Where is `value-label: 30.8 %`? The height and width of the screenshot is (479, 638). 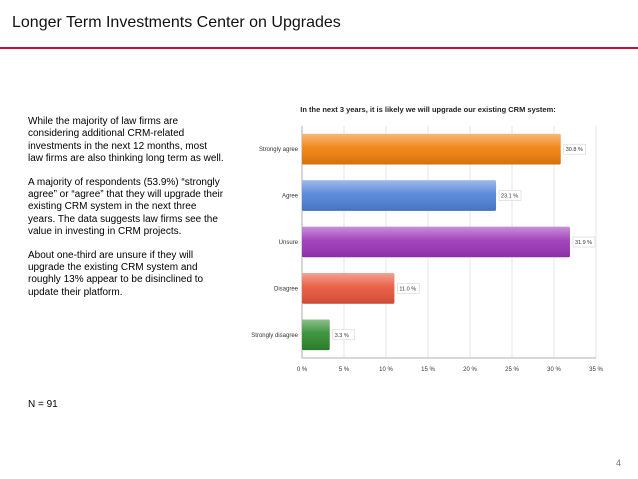 value-label: 30.8 % is located at coordinates (574, 150).